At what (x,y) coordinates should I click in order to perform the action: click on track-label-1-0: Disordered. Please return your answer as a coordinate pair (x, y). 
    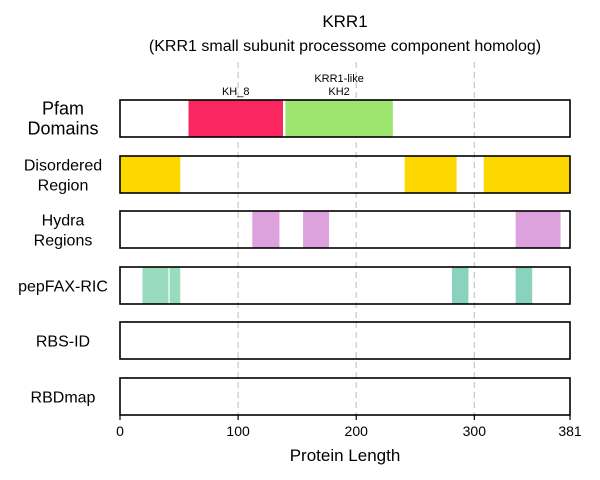
    Looking at the image, I should click on (63, 166).